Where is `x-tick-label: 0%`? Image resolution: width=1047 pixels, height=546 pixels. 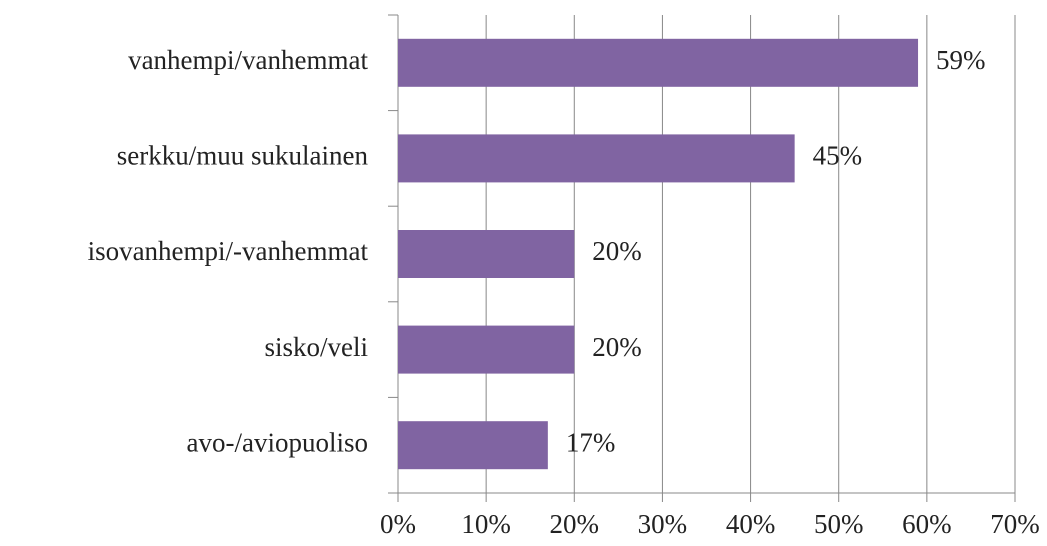
x-tick-label: 0% is located at coordinates (398, 524).